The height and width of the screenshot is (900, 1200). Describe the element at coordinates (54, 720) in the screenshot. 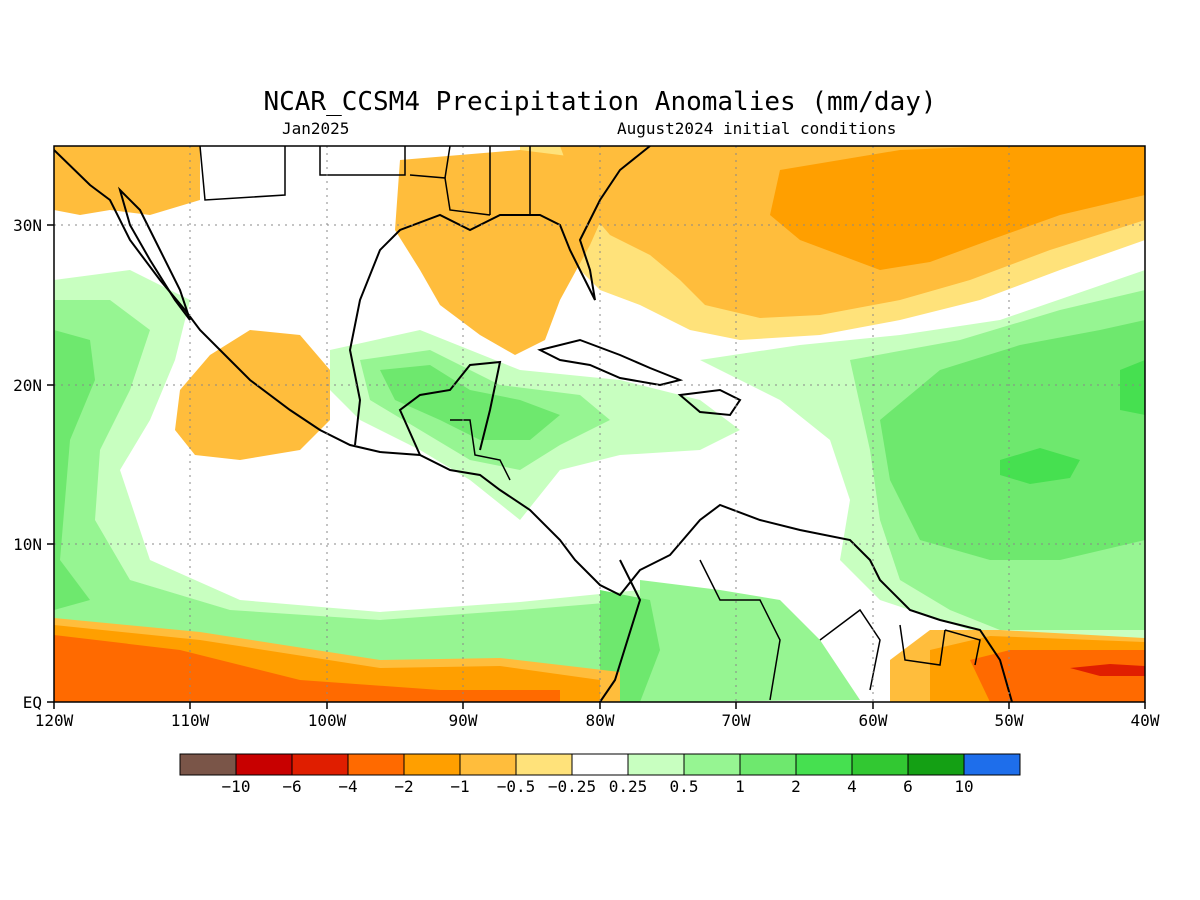

I see `lon-label: 120W` at that location.